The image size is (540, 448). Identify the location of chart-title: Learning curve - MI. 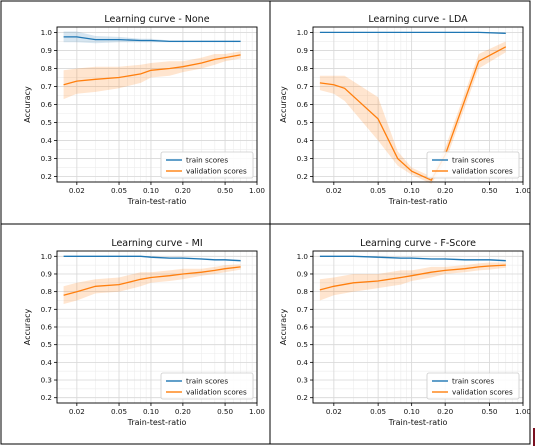
(156, 243).